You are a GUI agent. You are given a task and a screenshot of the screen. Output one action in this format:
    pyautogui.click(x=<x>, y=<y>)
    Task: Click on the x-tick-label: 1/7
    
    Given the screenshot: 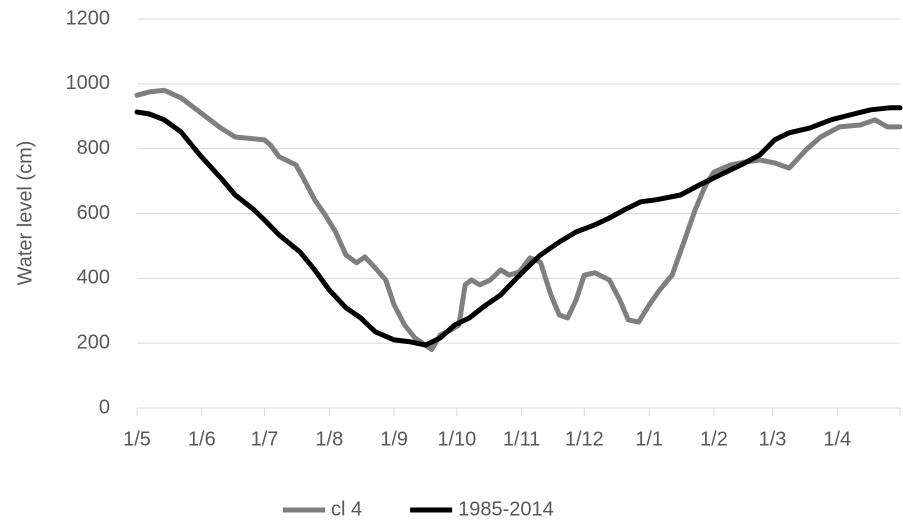 What is the action you would take?
    pyautogui.click(x=265, y=439)
    